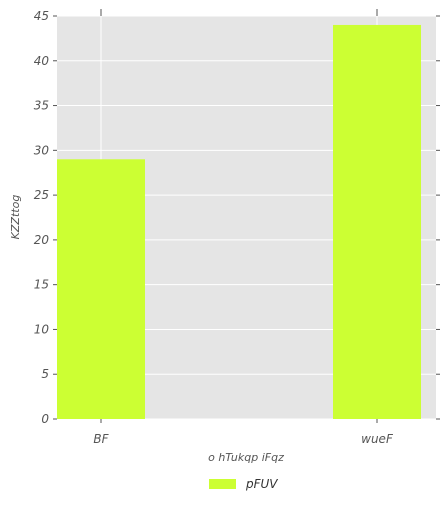 This screenshot has width=448, height=512. I want to click on y-tick-label: 0, so click(45, 419).